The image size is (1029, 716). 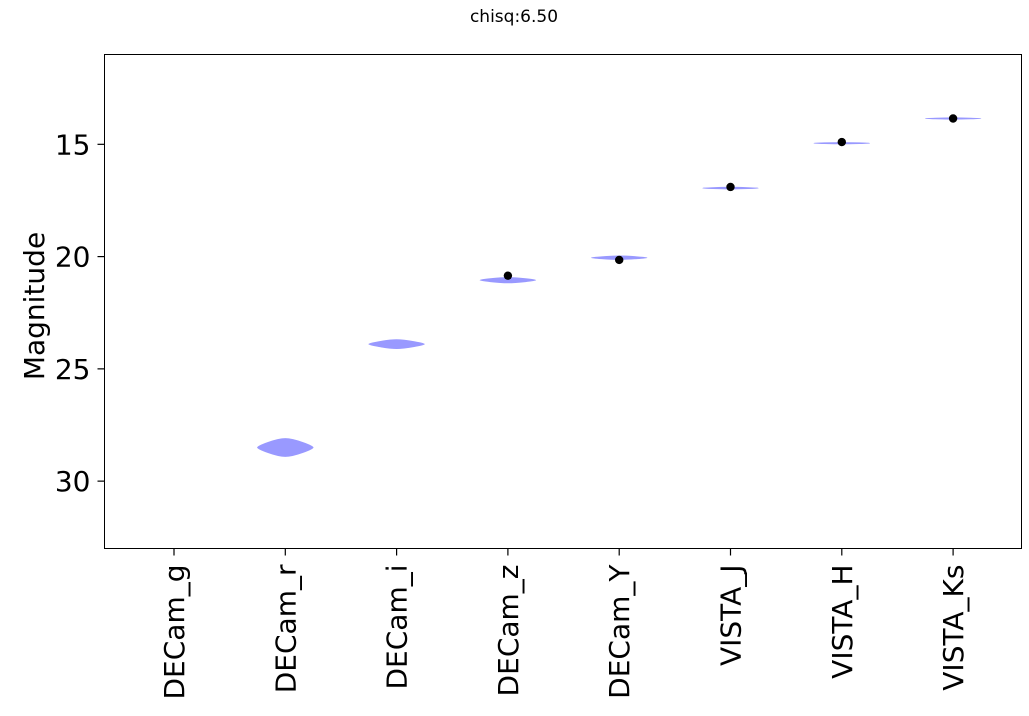 I want to click on y-axis: 15 20 25 30, so click(x=80, y=313).